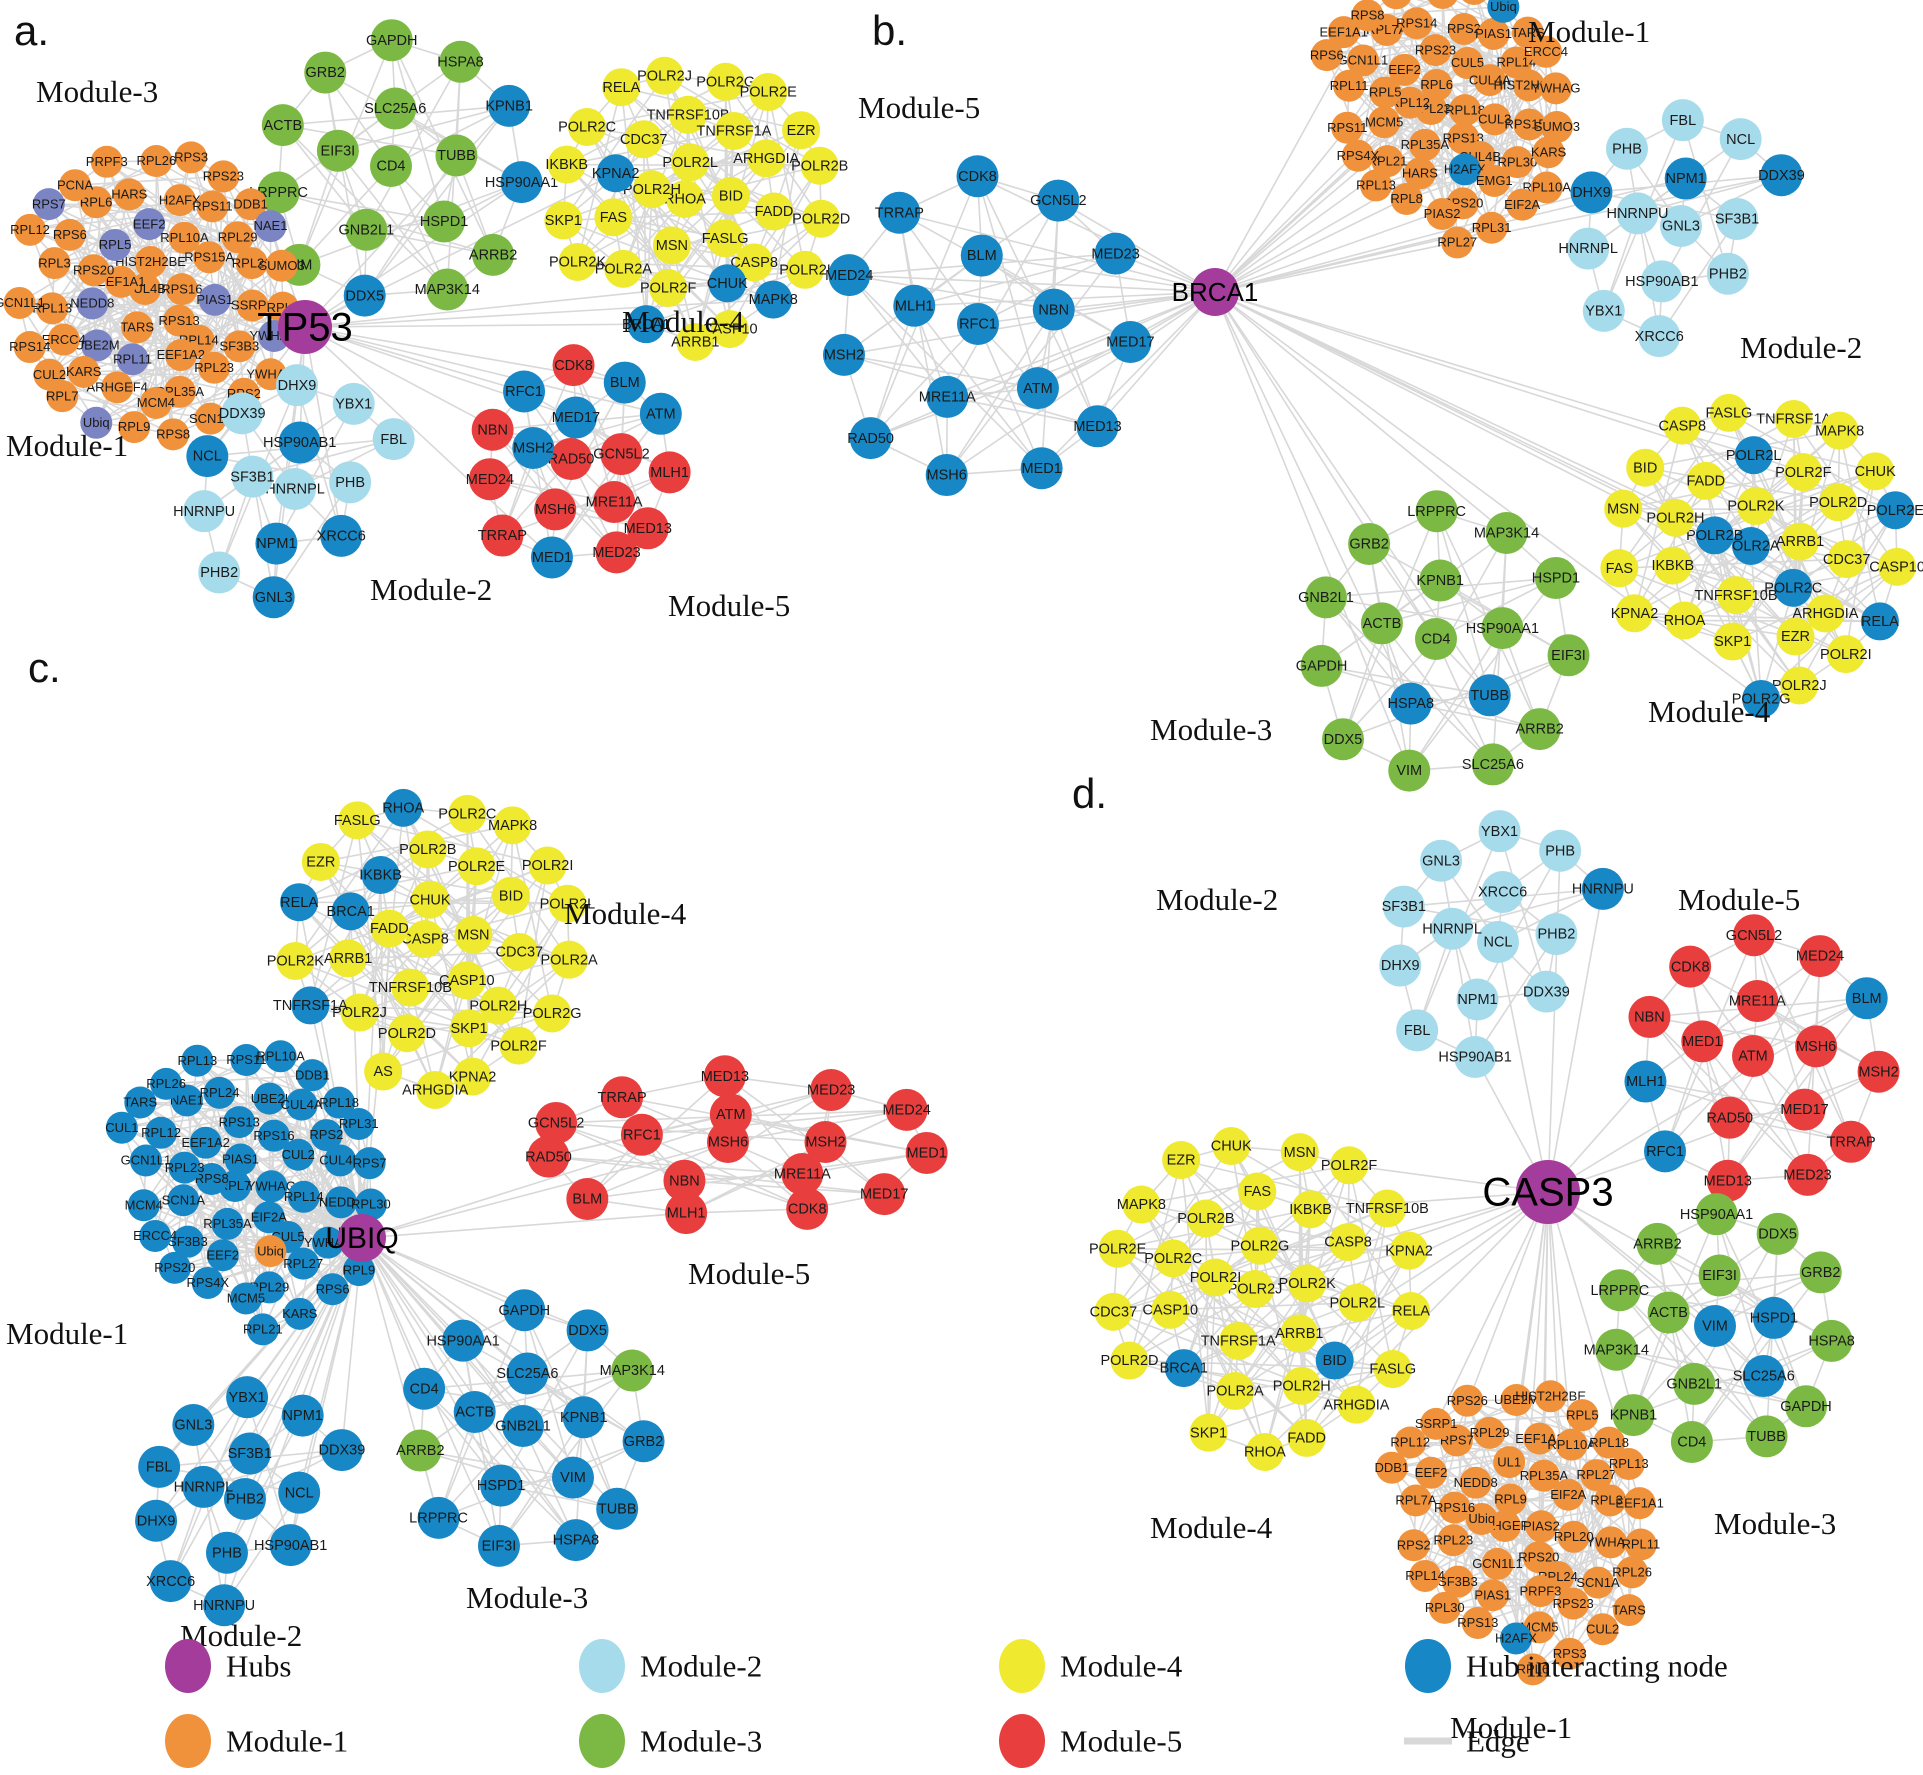  What do you see at coordinates (664, 76) in the screenshot?
I see `node-label-POLR2J: POLR2J` at bounding box center [664, 76].